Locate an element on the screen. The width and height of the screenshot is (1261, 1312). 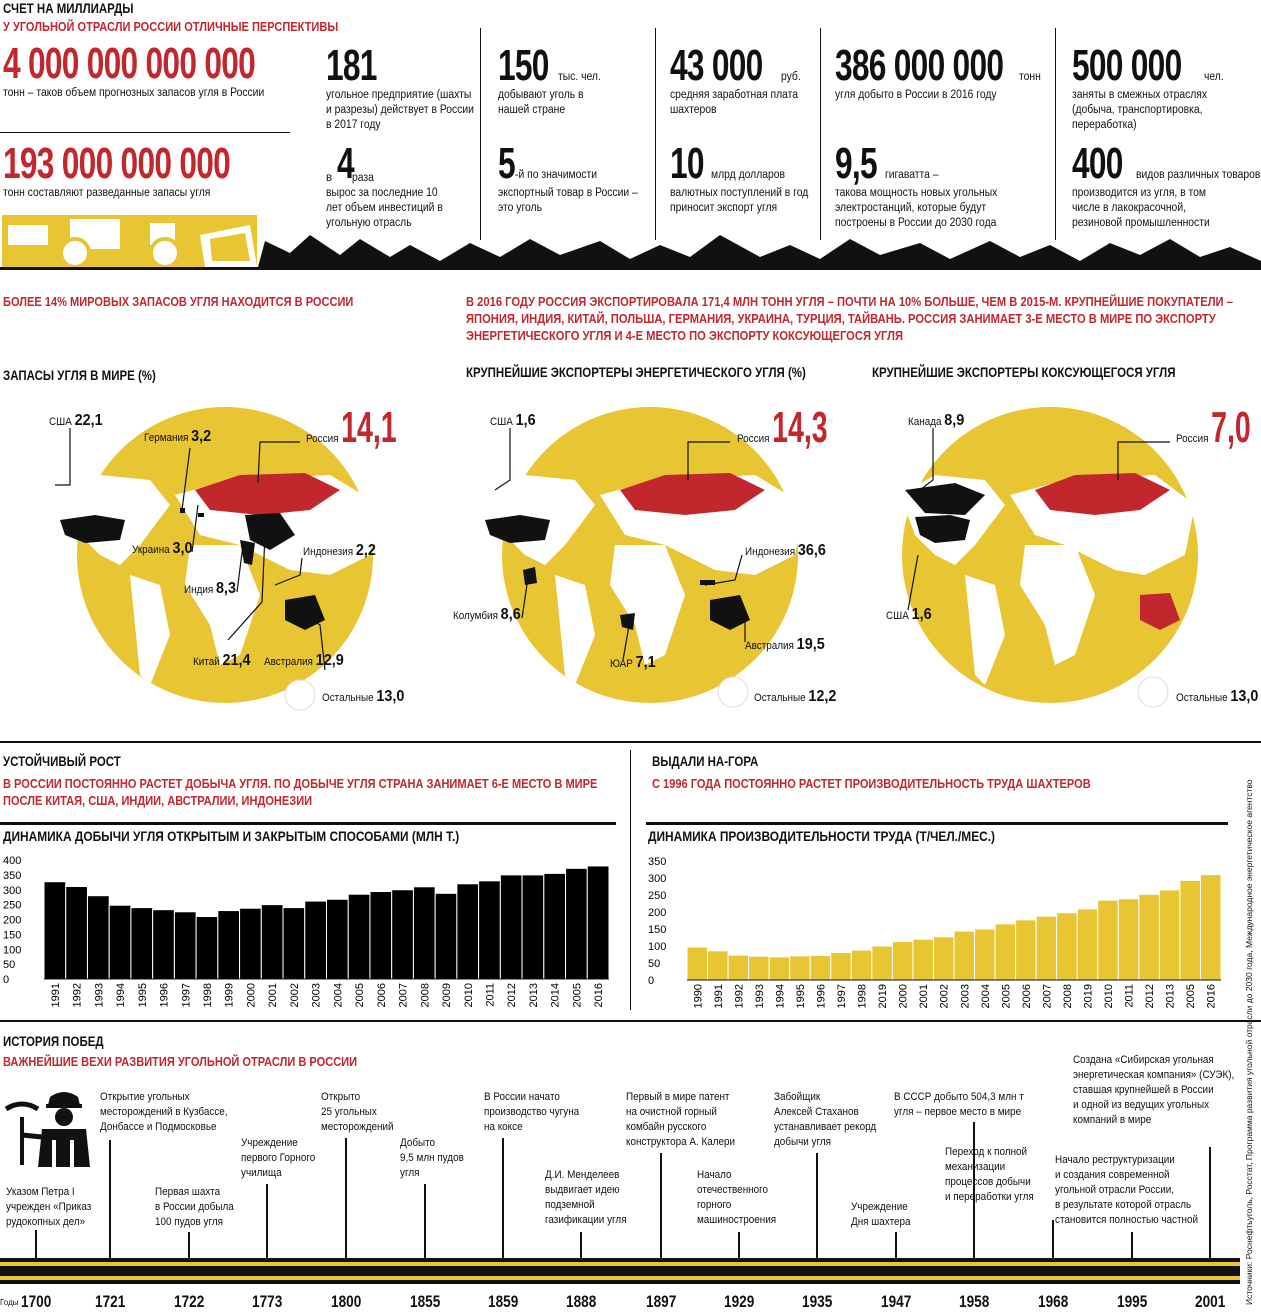
timeline-event-text: Открыто 25 угольных месторождений is located at coordinates (357, 1112).